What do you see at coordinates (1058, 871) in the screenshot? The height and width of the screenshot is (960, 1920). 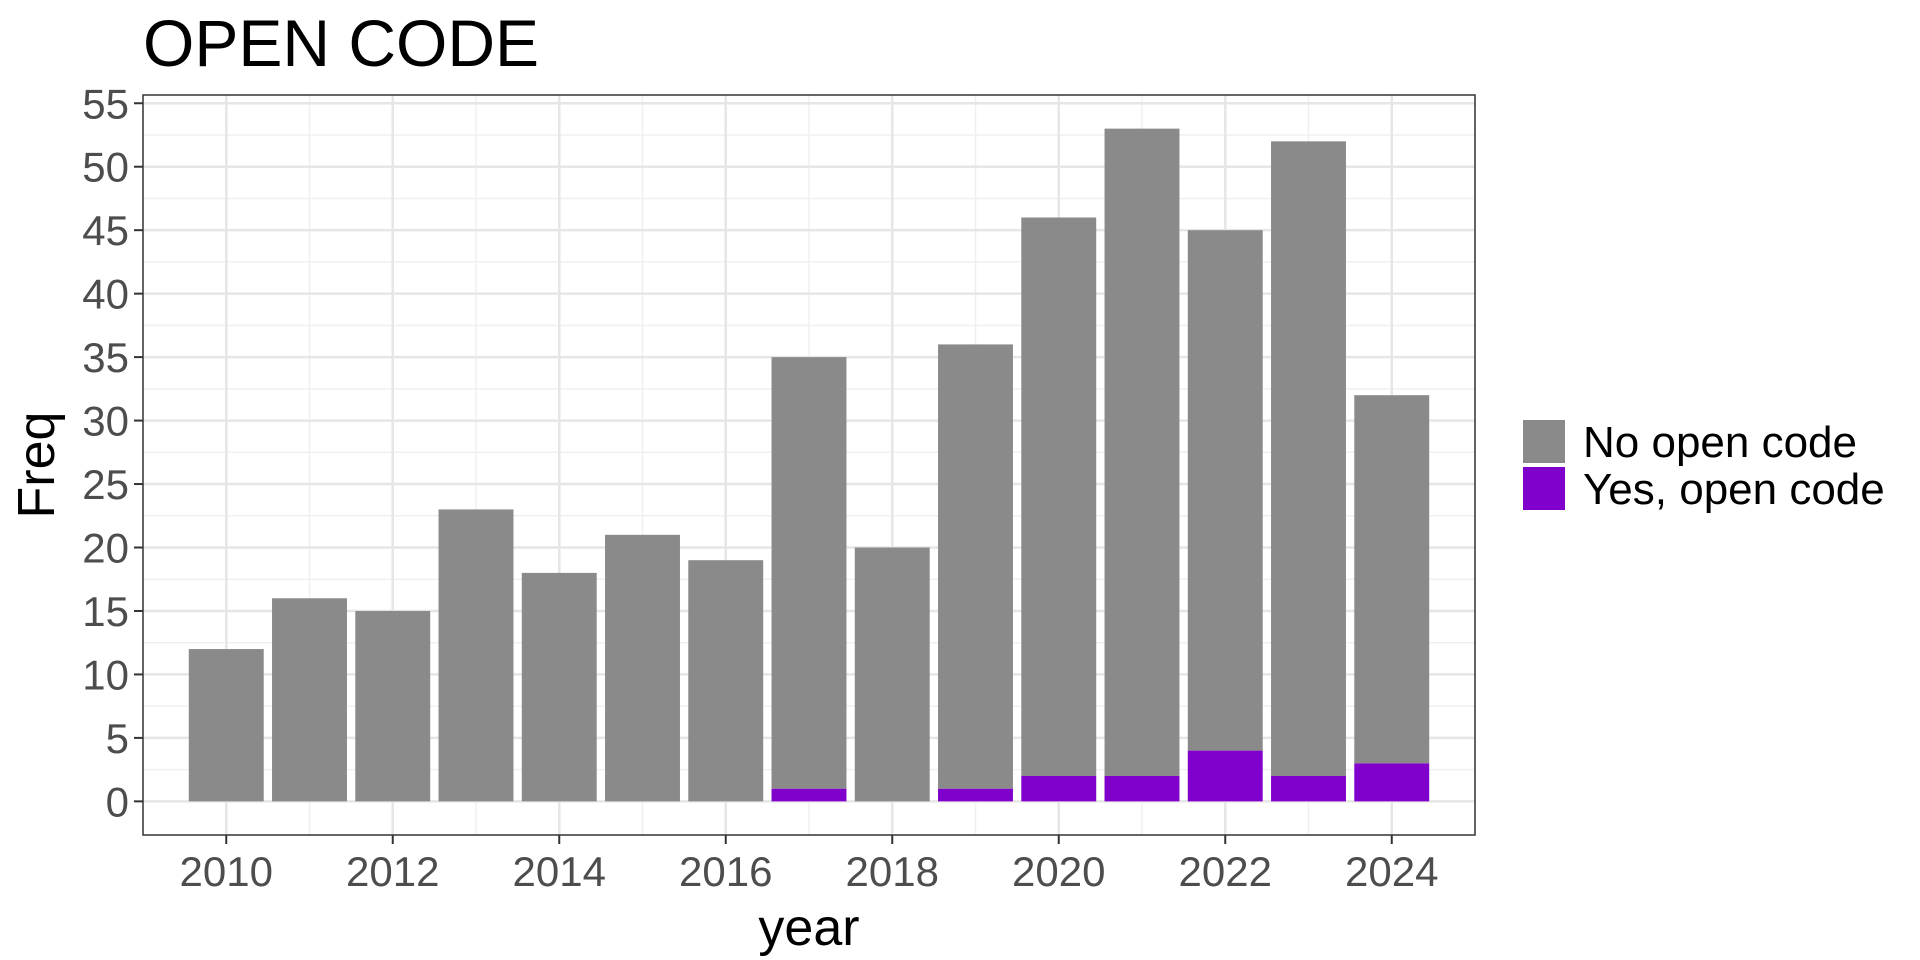 I see `x-tick-label: 2020` at bounding box center [1058, 871].